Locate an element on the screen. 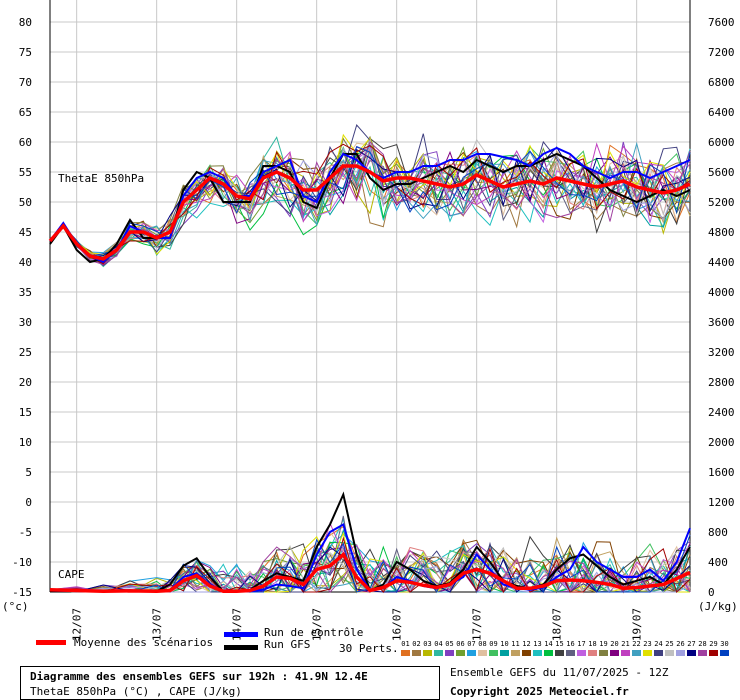 Image resolution: width=740 pixels, height=700 pixels. pert-legend-item: 02 is located at coordinates (416, 644).